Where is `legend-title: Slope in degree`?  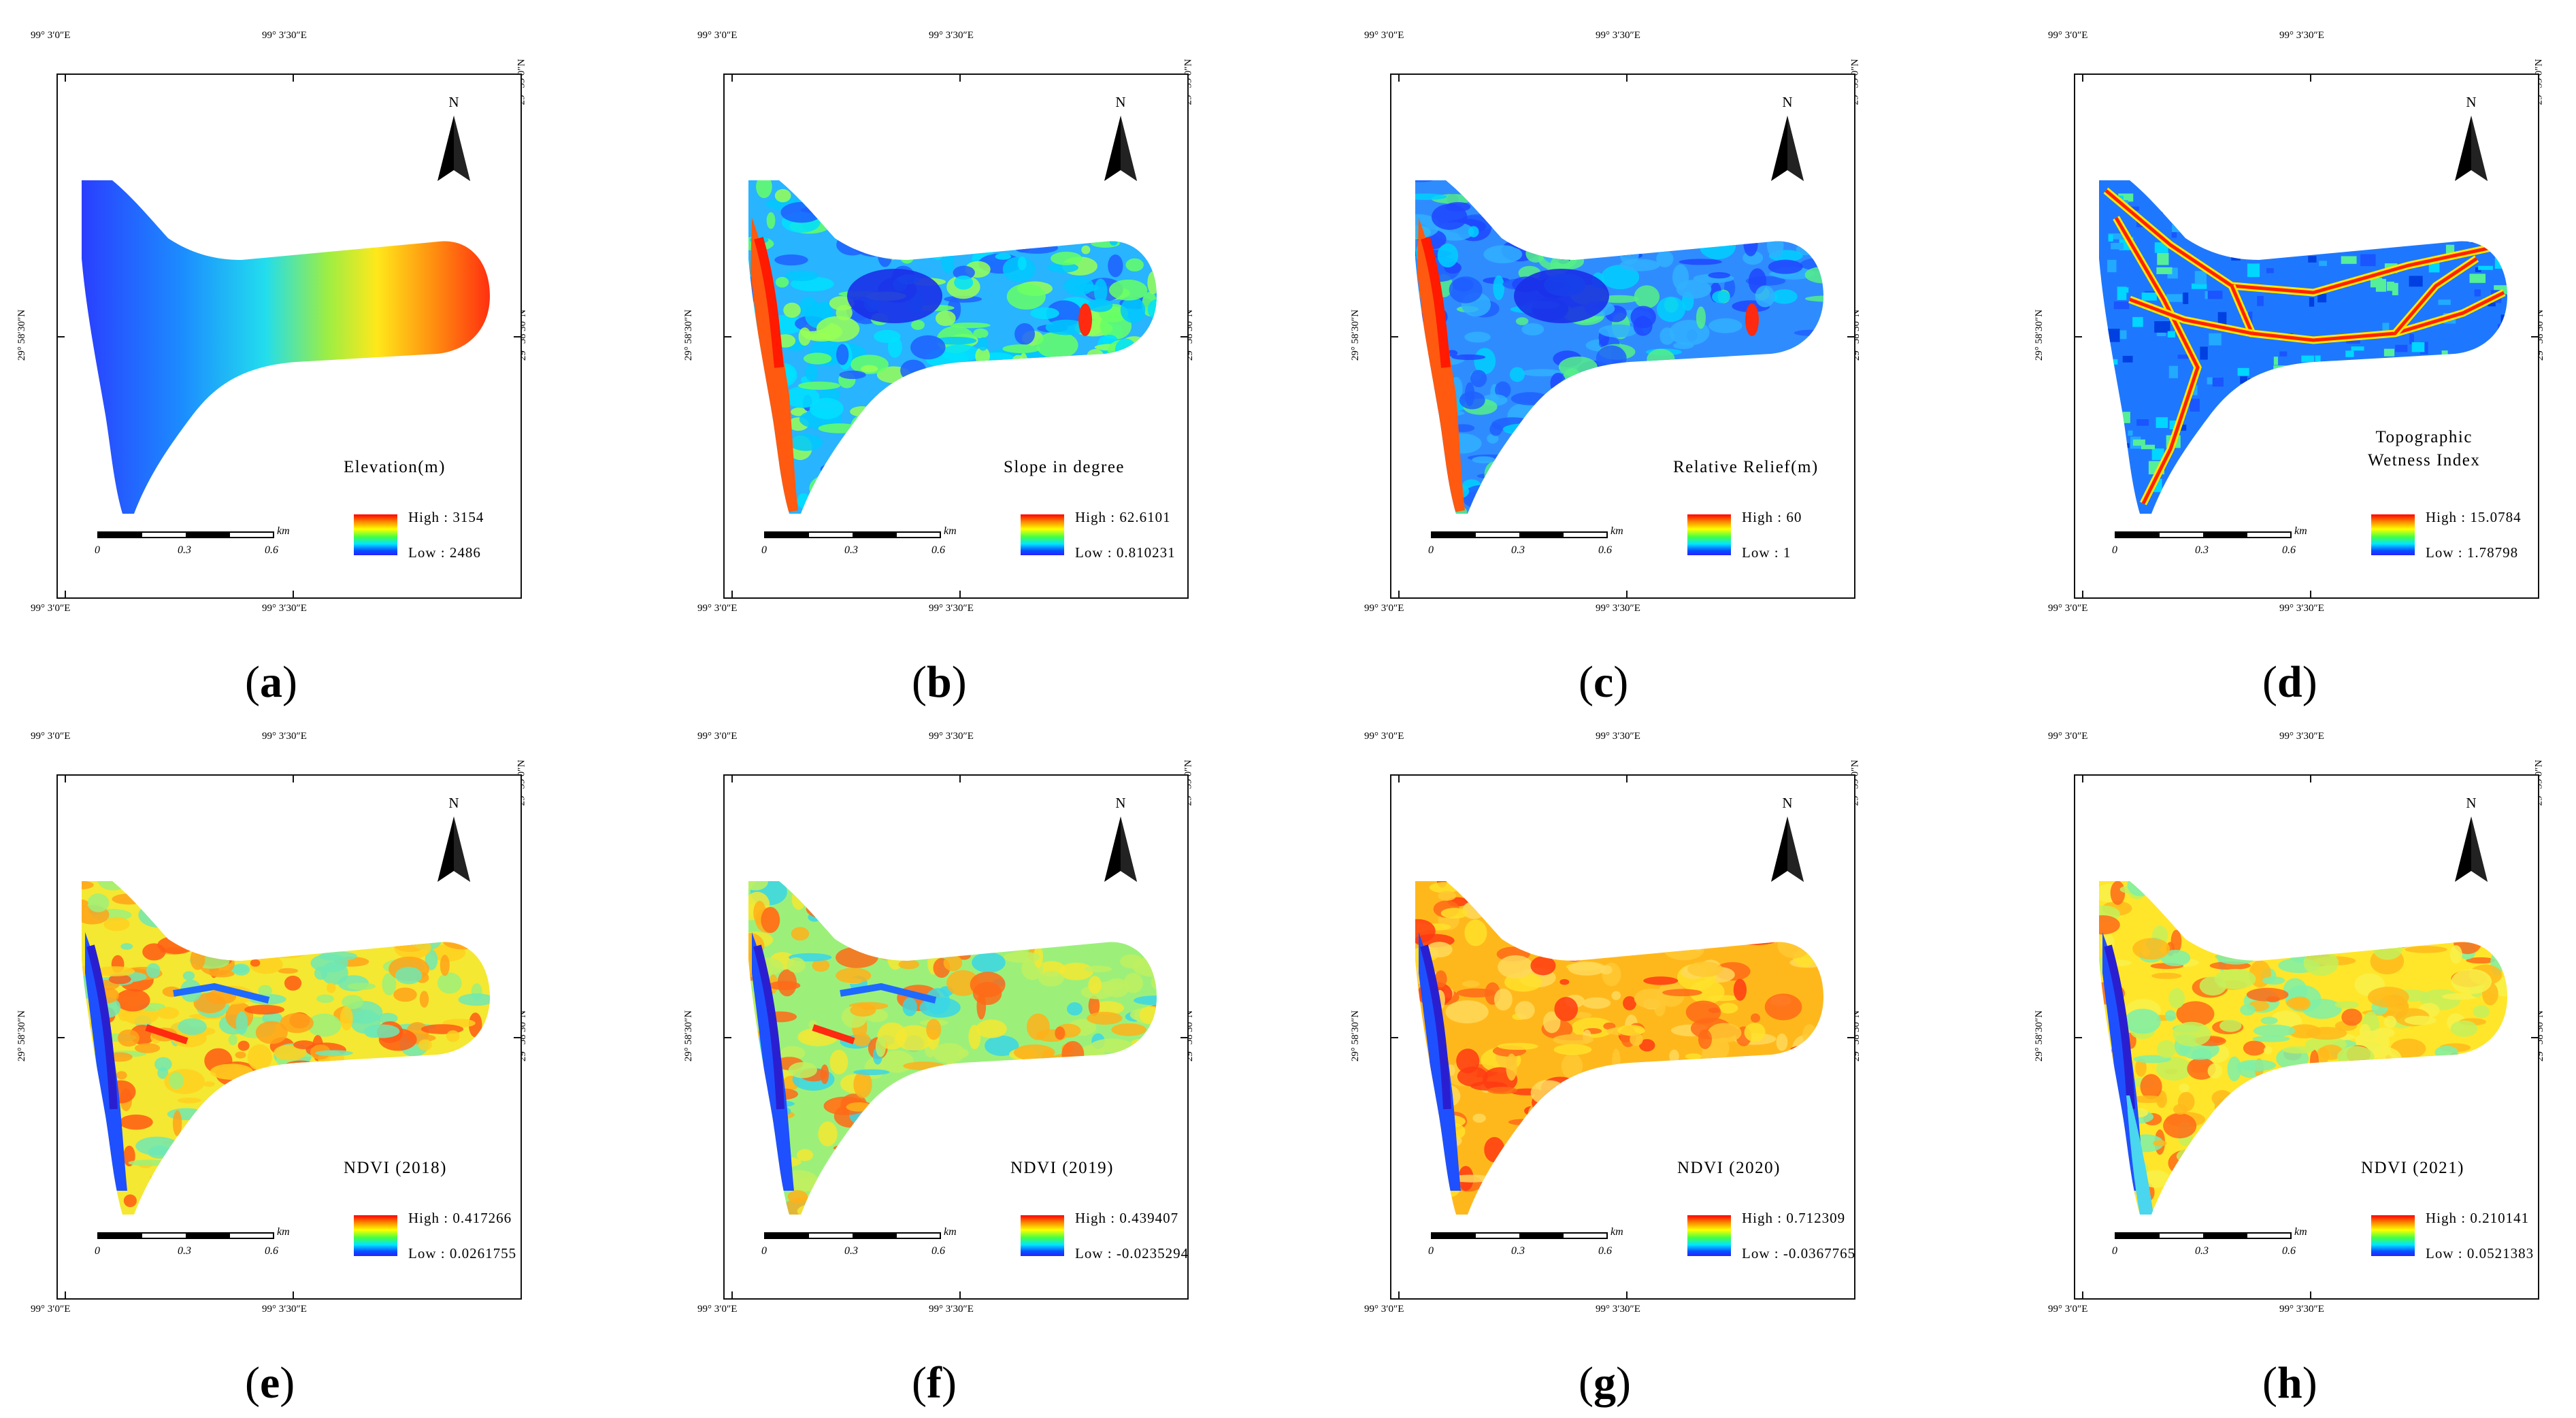
legend-title: Slope in degree is located at coordinates (1064, 467).